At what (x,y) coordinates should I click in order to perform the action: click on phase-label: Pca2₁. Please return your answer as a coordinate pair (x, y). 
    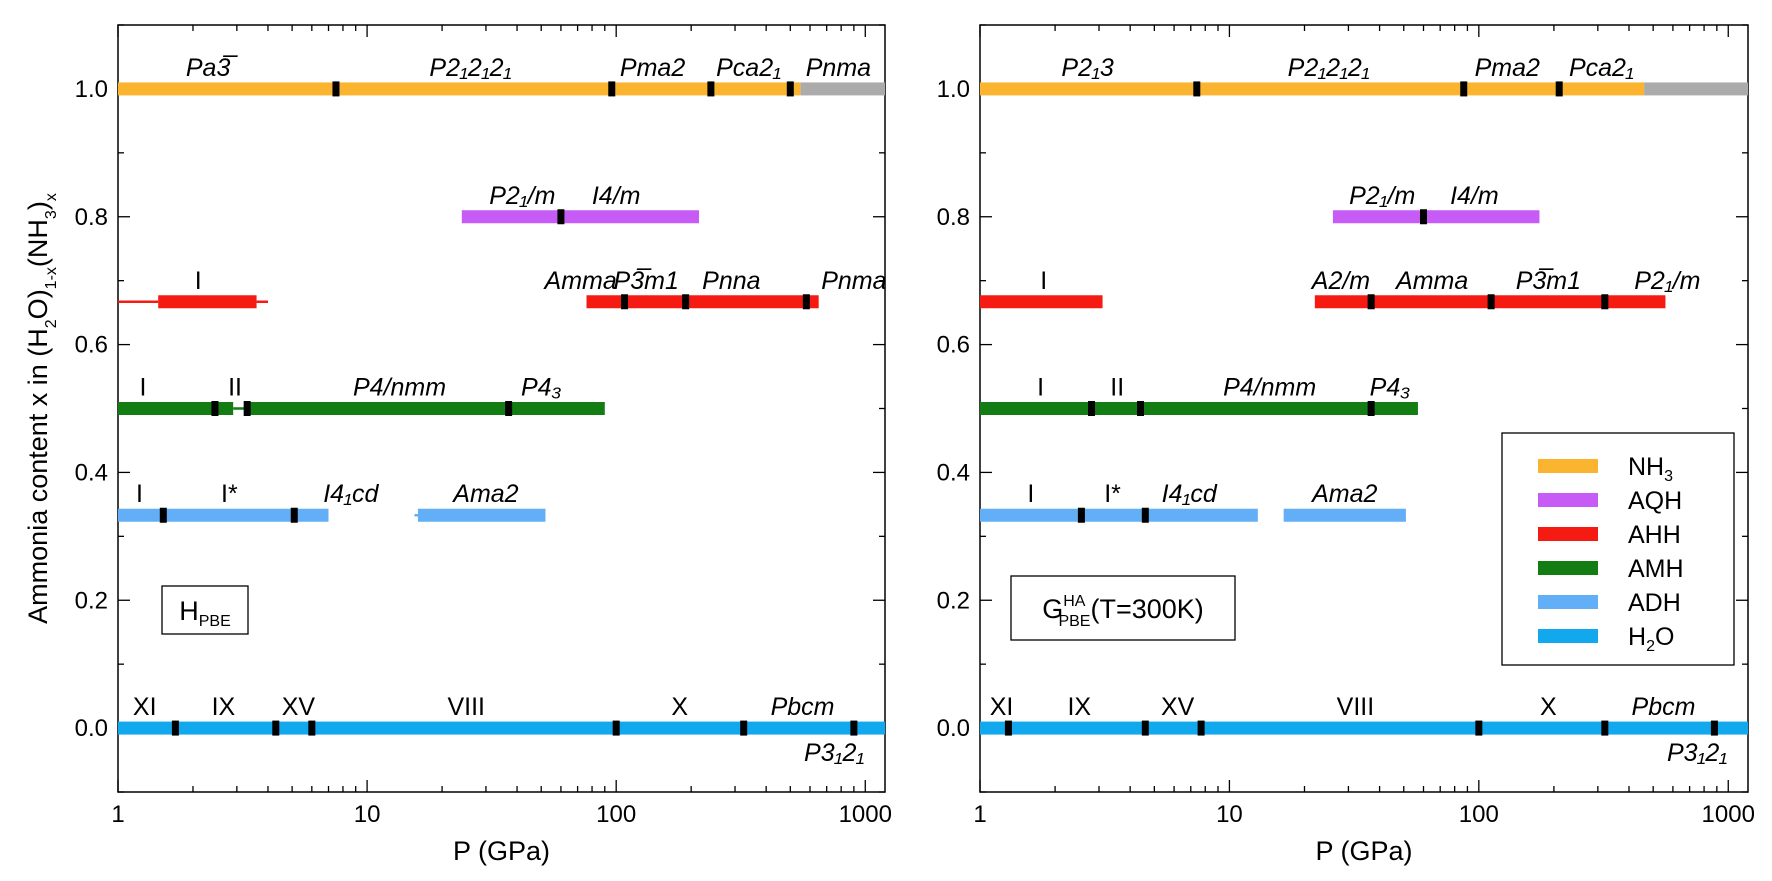
    Looking at the image, I should click on (748, 68).